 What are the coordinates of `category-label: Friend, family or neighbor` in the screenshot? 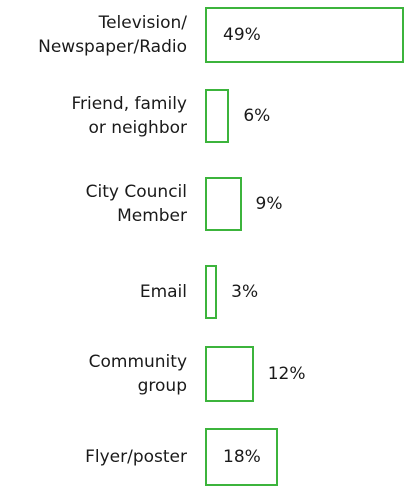 It's located at (129, 116).